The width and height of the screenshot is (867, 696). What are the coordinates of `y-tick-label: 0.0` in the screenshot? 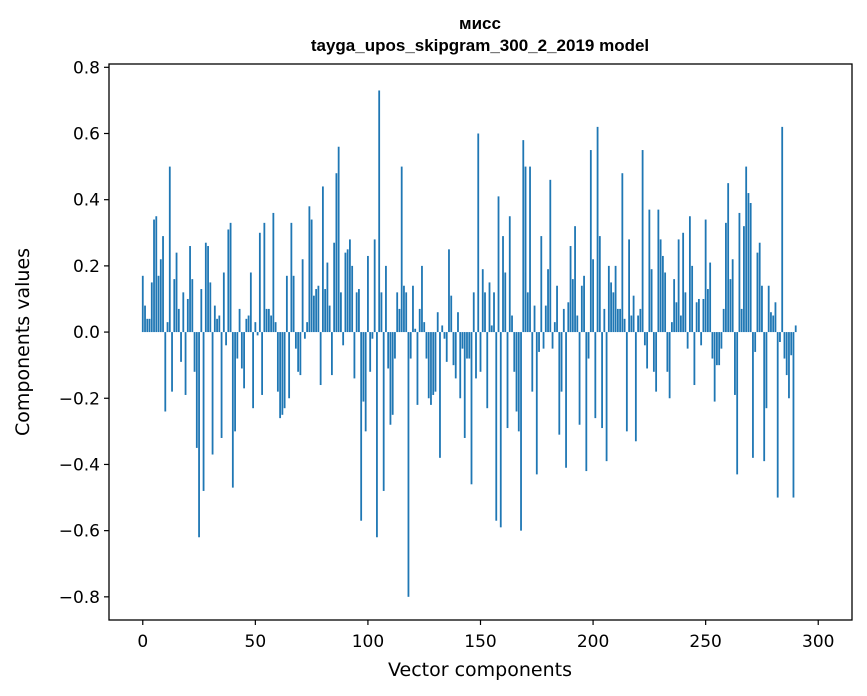 It's located at (86, 333).